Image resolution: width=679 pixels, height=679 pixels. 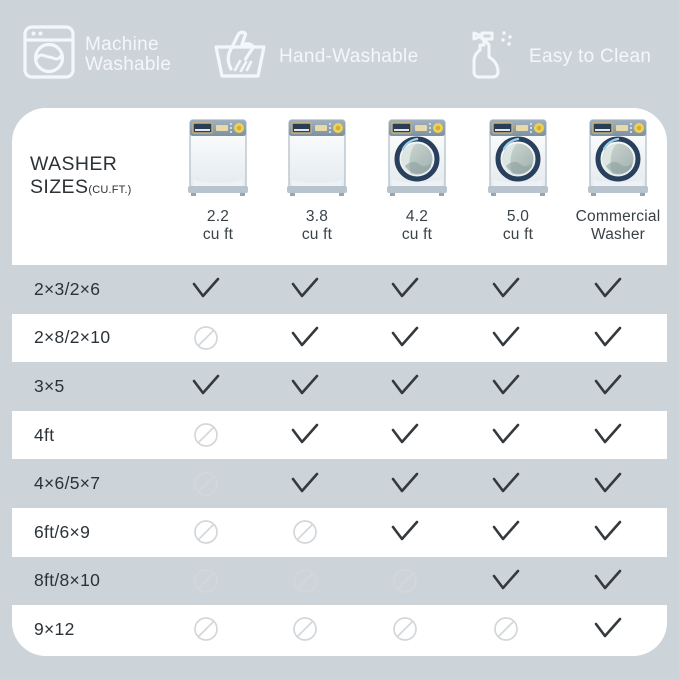 What do you see at coordinates (59, 187) in the screenshot?
I see `corner-title-line2: SIZES` at bounding box center [59, 187].